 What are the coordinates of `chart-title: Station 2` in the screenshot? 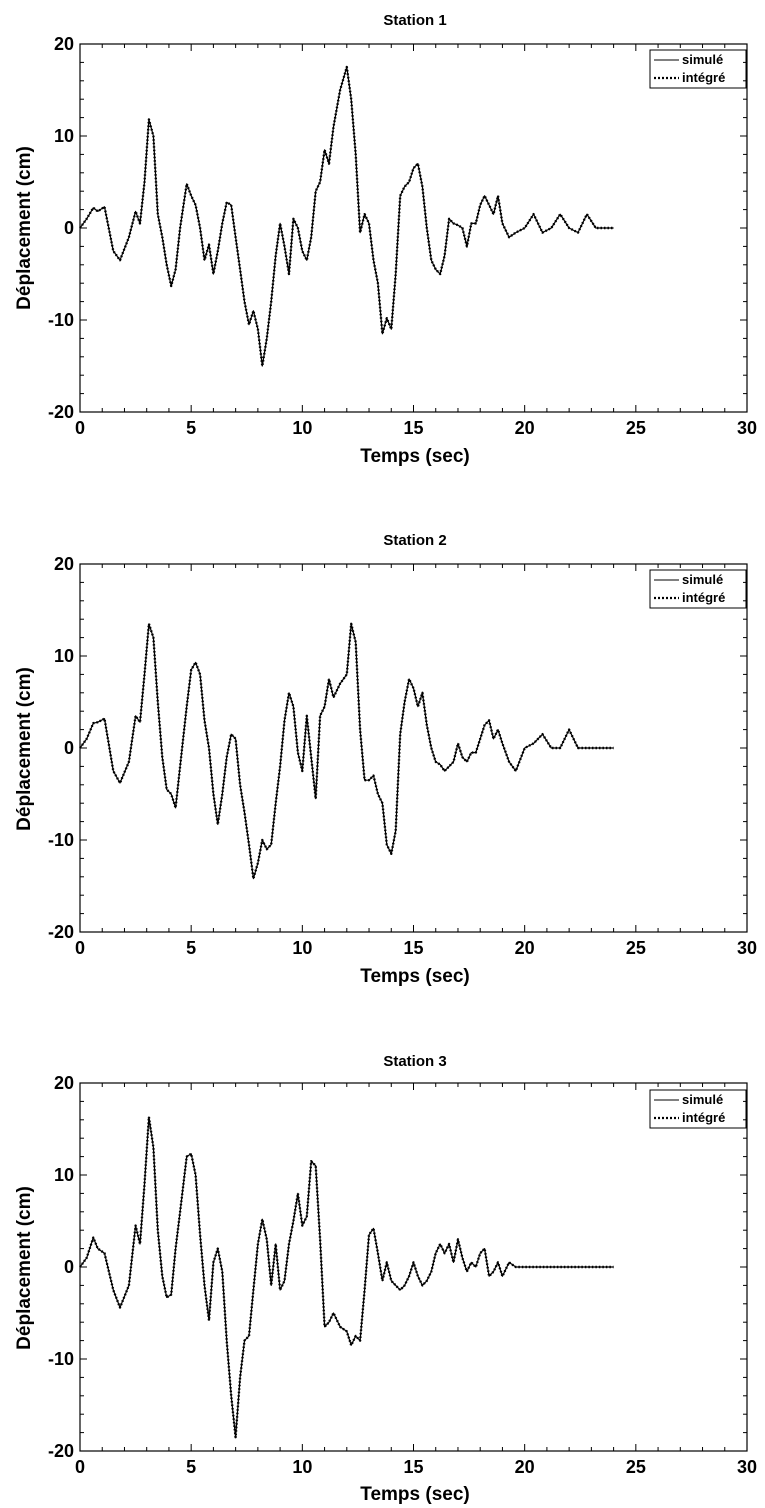 It's located at (414, 540).